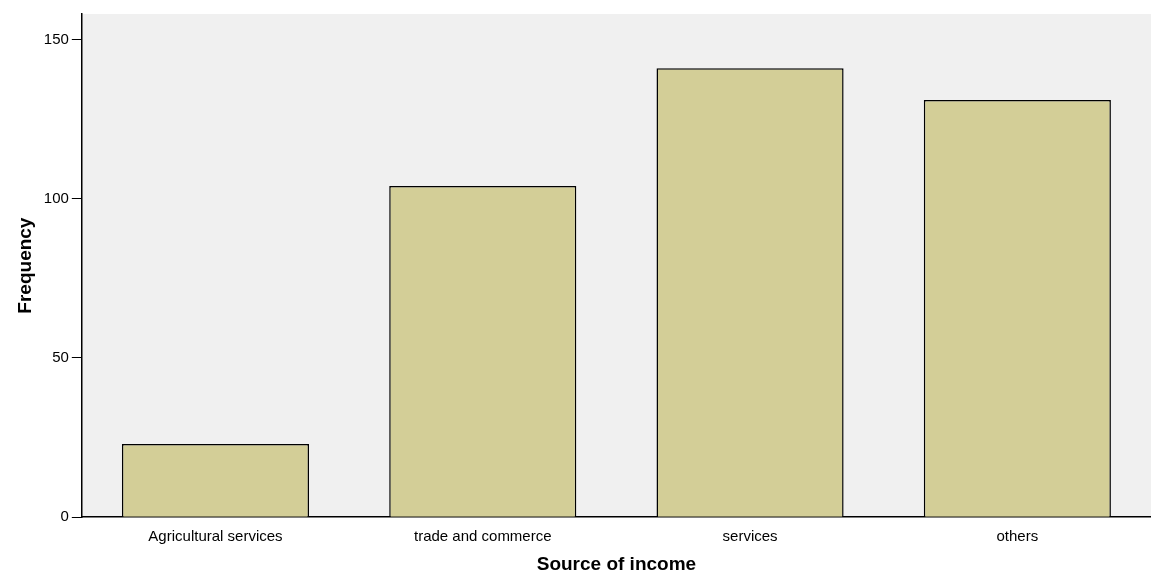  I want to click on x-tick-label: others, so click(1017, 536).